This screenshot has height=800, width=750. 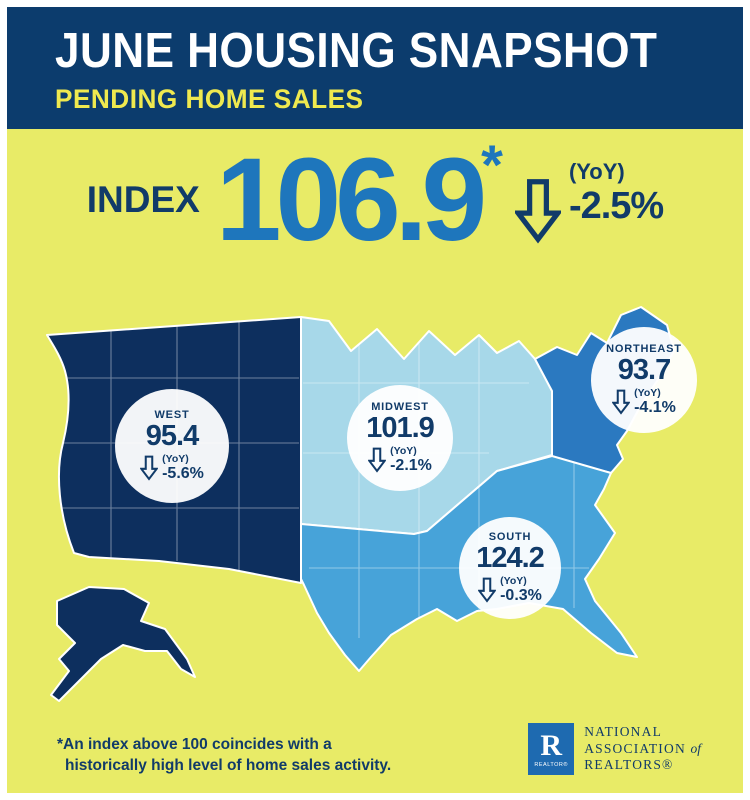 What do you see at coordinates (400, 428) in the screenshot?
I see `region-index-value: 101.9` at bounding box center [400, 428].